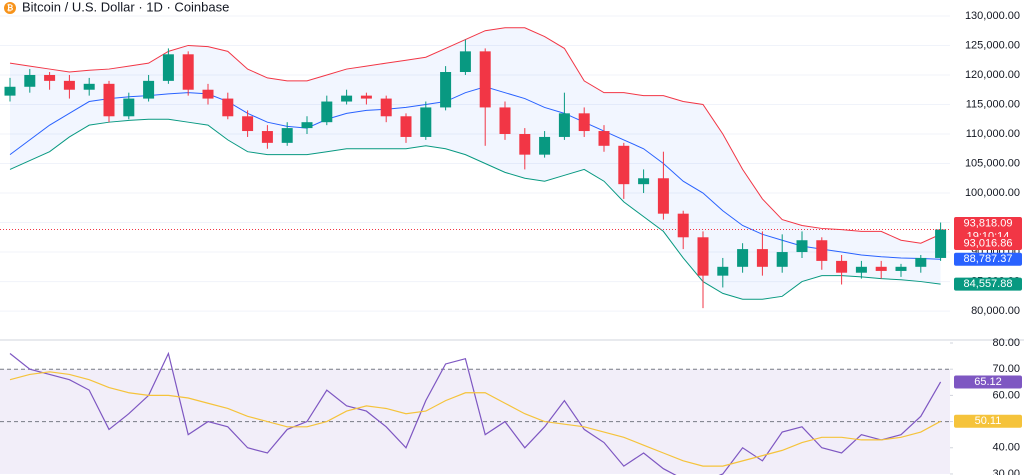 This screenshot has width=1024, height=475. I want to click on y-tick-label: 120,000.00, so click(992, 75).